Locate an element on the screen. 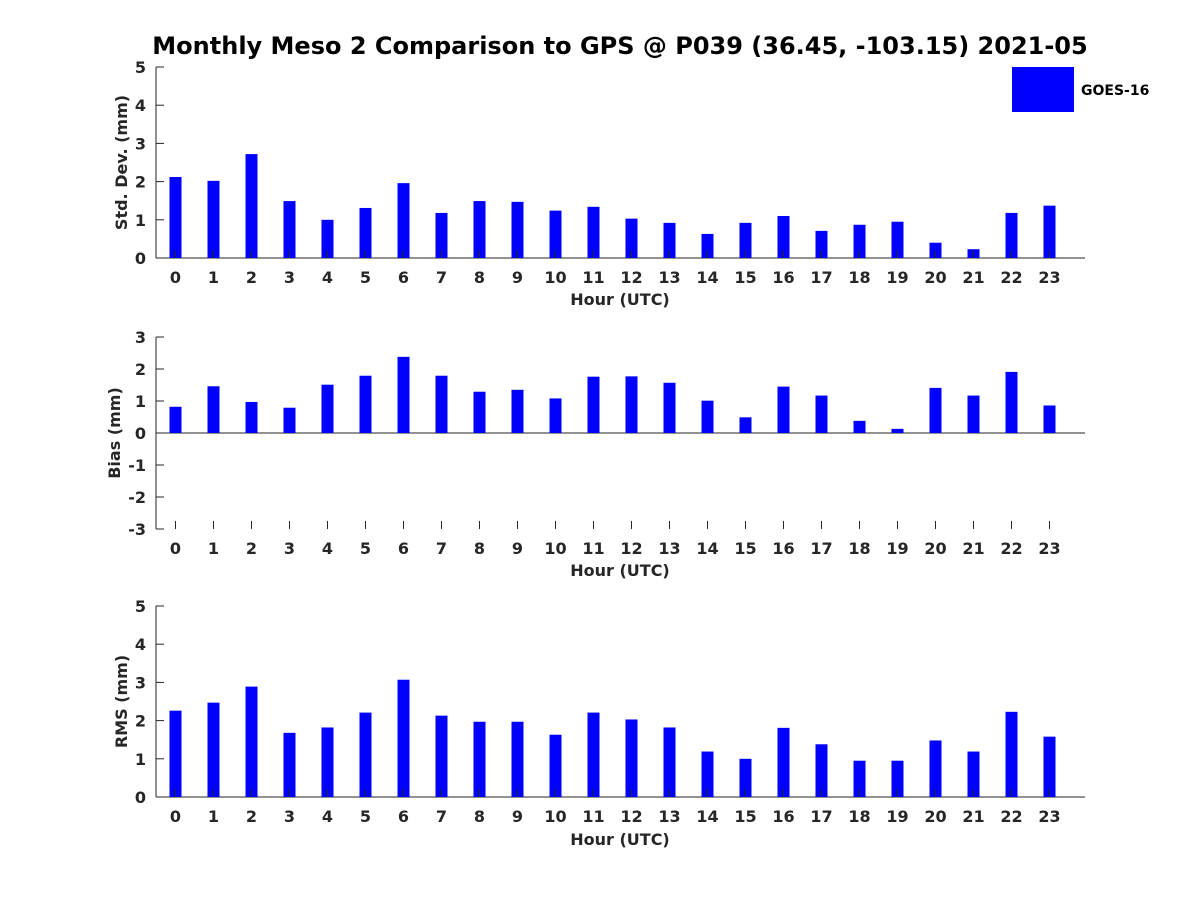  y-axis-label: Bias (mm) is located at coordinates (114, 433).